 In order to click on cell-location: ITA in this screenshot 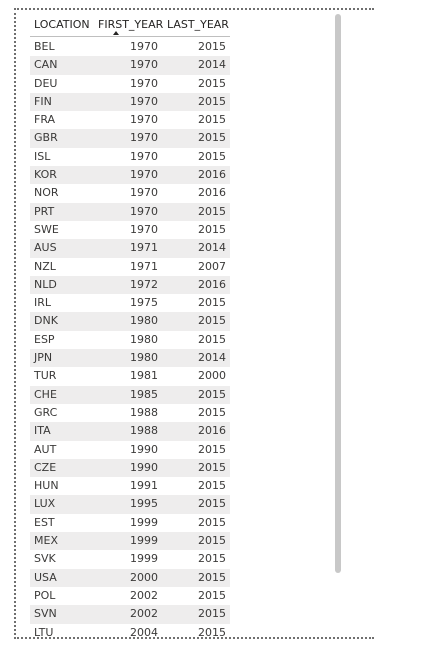, I will do `click(42, 431)`.